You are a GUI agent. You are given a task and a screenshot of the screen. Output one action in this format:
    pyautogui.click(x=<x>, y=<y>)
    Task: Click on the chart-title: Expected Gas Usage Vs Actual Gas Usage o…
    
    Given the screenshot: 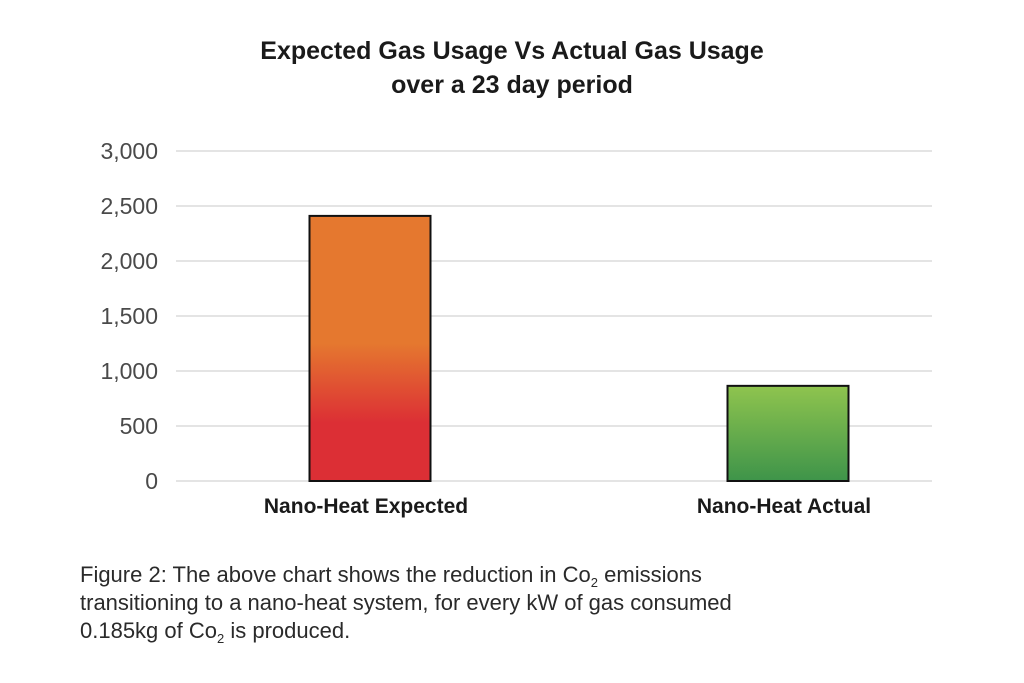 What is the action you would take?
    pyautogui.click(x=512, y=68)
    